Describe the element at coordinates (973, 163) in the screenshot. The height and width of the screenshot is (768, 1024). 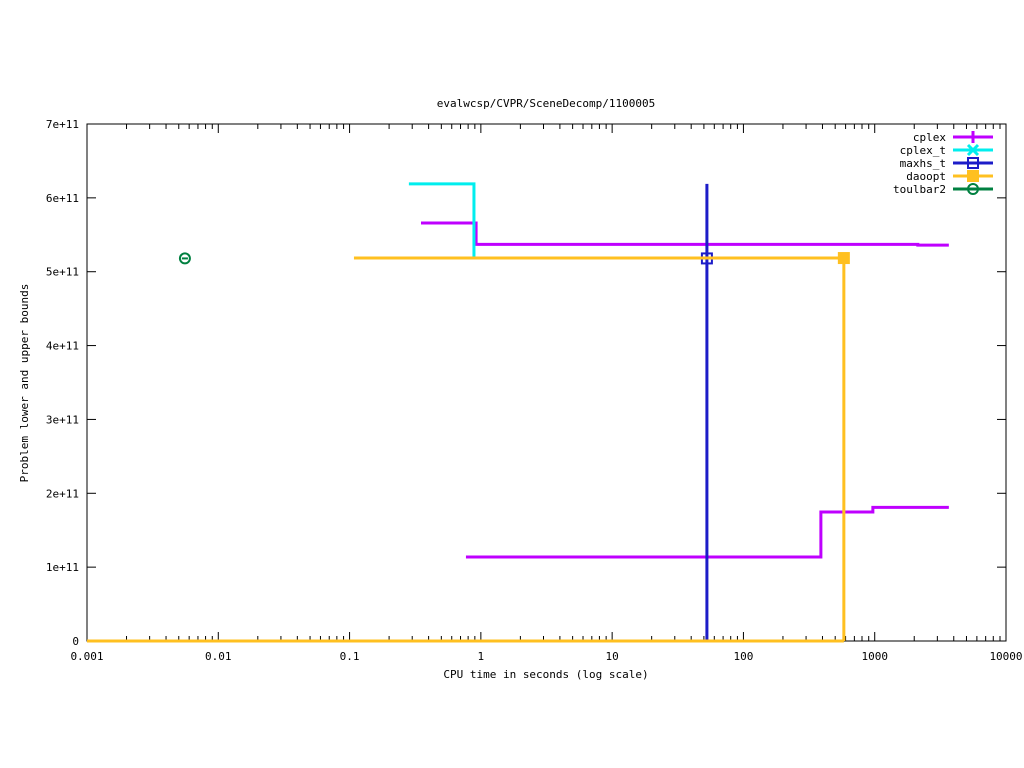
I see `legend-marker-maxhs_t` at that location.